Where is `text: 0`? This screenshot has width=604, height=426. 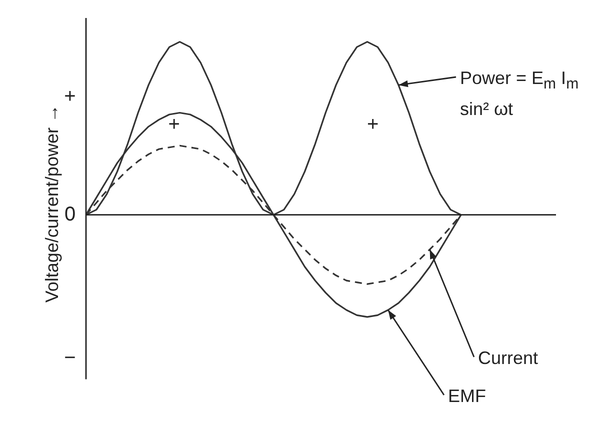
text: 0 is located at coordinates (70, 214).